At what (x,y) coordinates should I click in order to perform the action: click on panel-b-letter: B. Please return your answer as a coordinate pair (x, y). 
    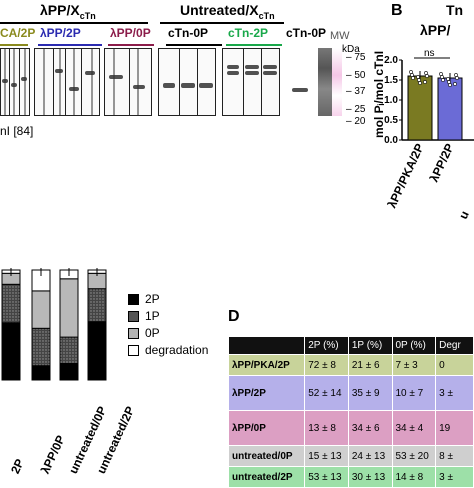
    Looking at the image, I should click on (397, 10).